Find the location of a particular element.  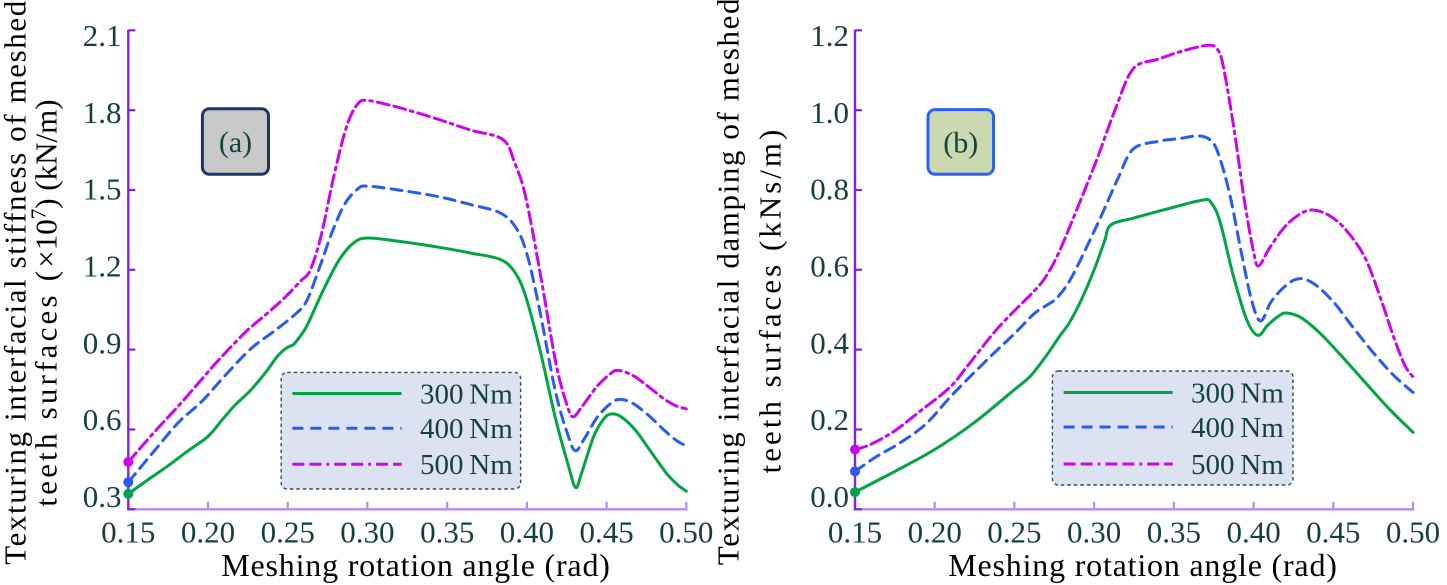

svg-text: (a) is located at coordinates (235, 142).